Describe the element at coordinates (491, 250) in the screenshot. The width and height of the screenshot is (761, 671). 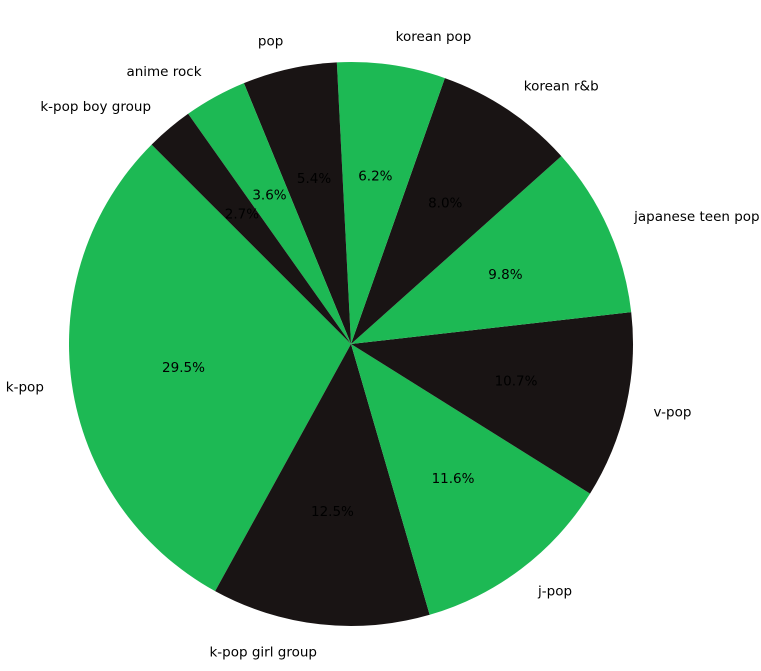
I see `pie-slice-japanese-teen-pop` at that location.